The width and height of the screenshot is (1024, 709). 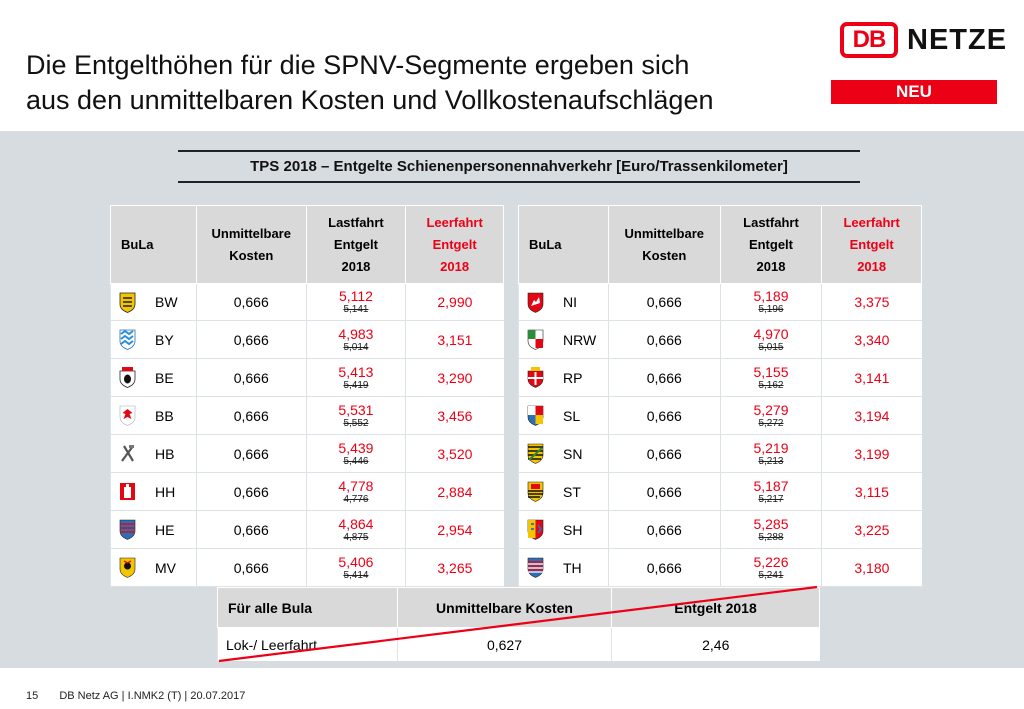 I want to click on state-code: MV, so click(x=165, y=567).